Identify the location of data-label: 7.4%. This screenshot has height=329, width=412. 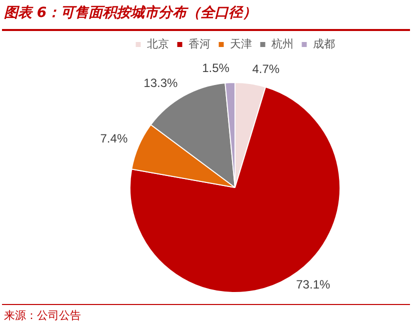
(114, 138).